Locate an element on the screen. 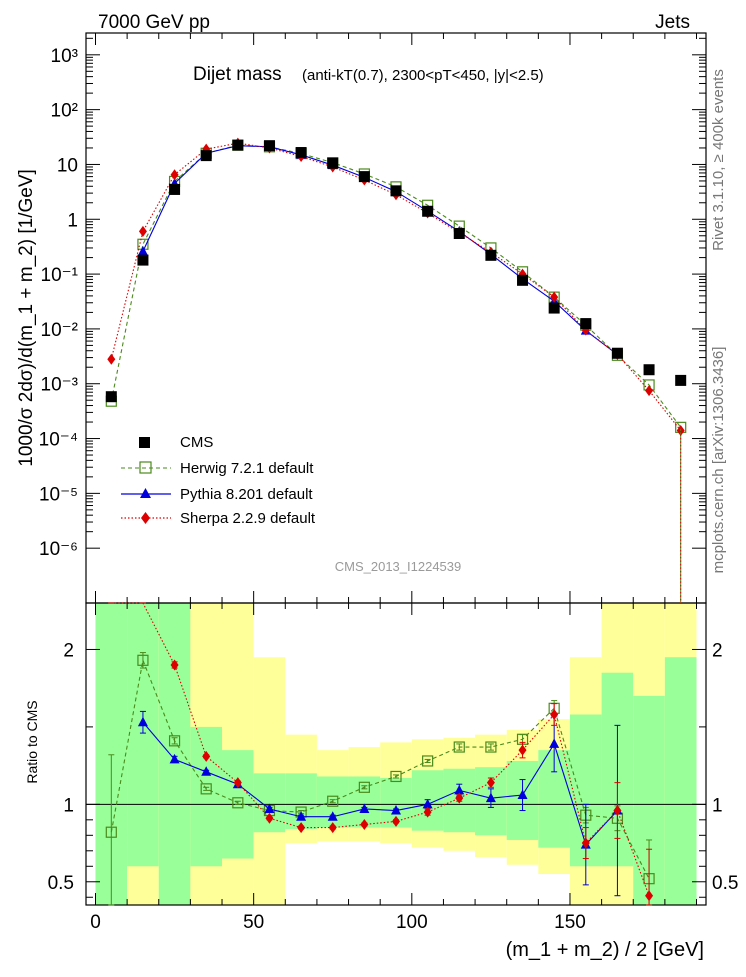  legend-pythia-marker is located at coordinates (145, 493).